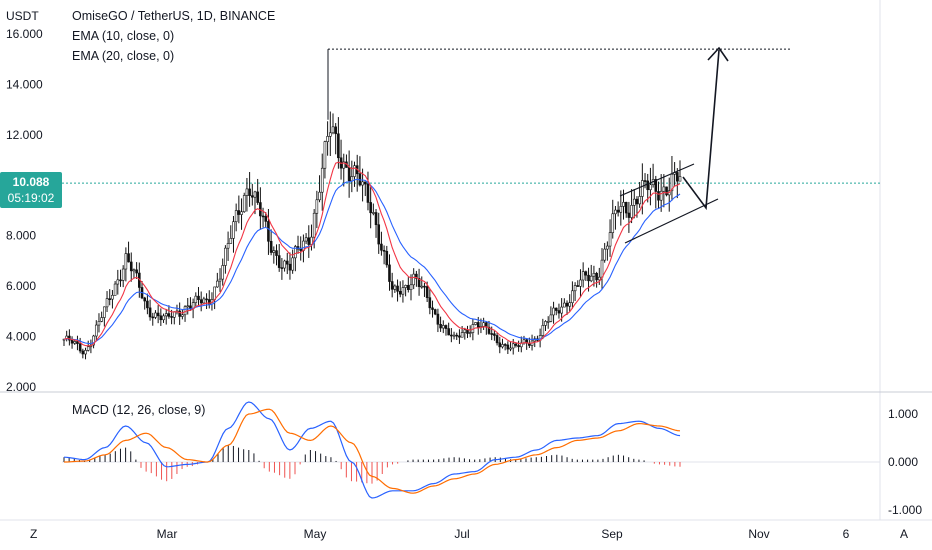 Image resolution: width=932 pixels, height=550 pixels. I want to click on ema10-legend: EMA (10, close, 0), so click(123, 36).